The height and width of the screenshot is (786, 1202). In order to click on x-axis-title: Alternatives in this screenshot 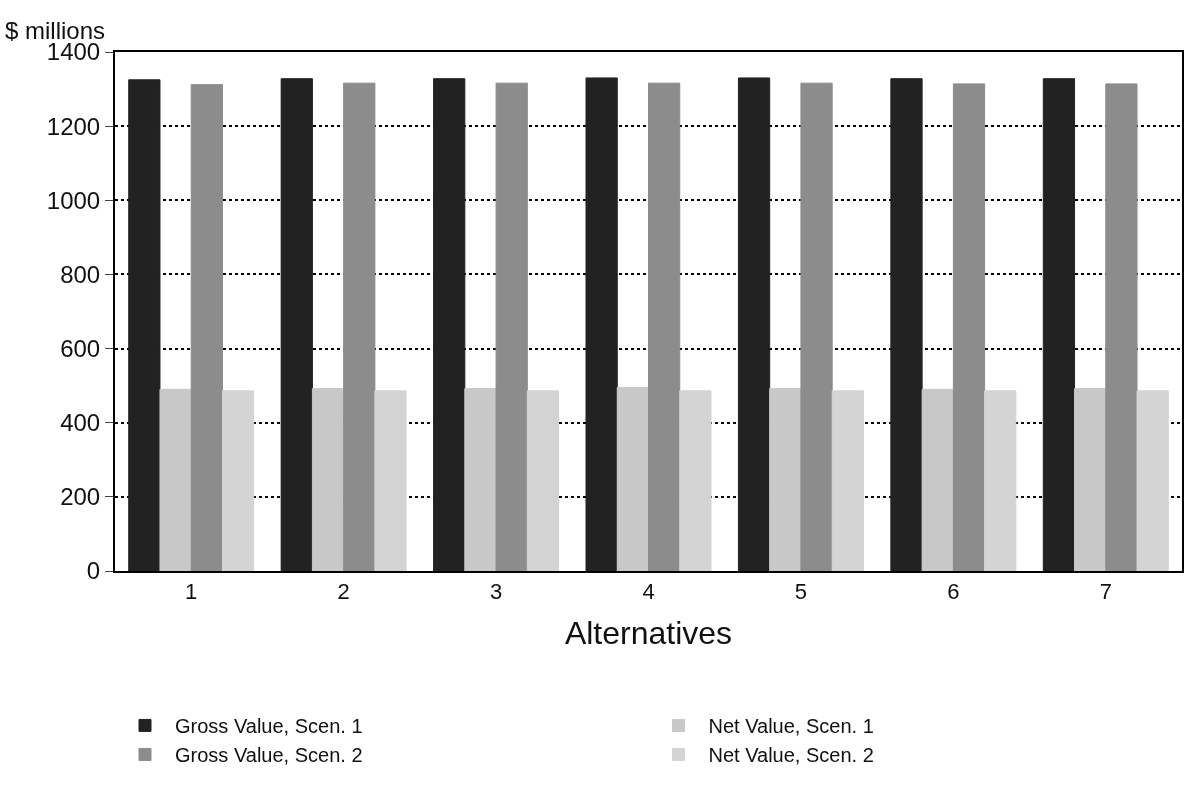, I will do `click(648, 632)`.